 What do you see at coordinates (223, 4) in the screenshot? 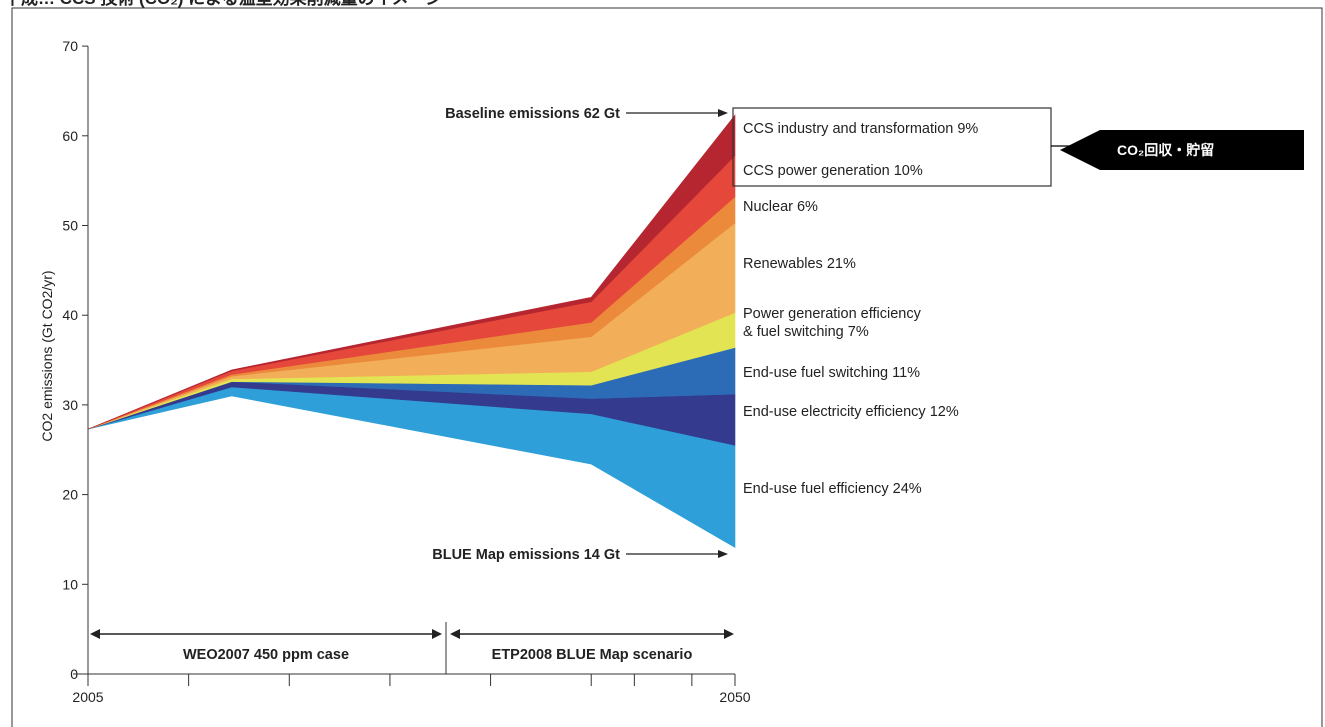
I see `header-title: 平成… CCS 技術 (CO₂) による温室効果削減量のイメージ` at bounding box center [223, 4].